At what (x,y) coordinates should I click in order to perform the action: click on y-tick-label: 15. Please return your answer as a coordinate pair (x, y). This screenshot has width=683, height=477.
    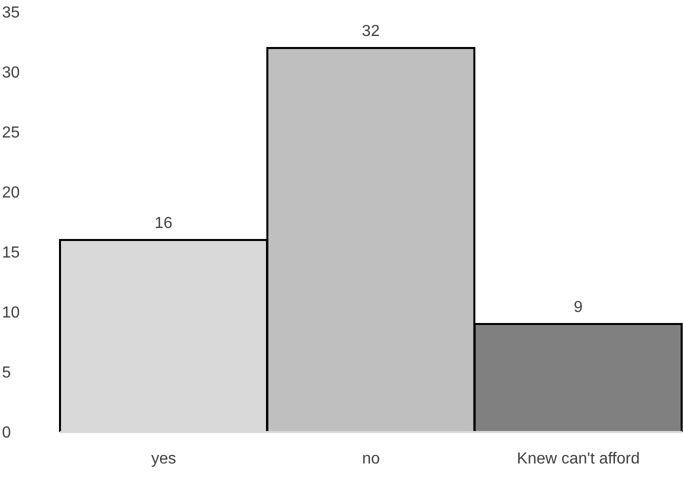
    Looking at the image, I should click on (11, 253).